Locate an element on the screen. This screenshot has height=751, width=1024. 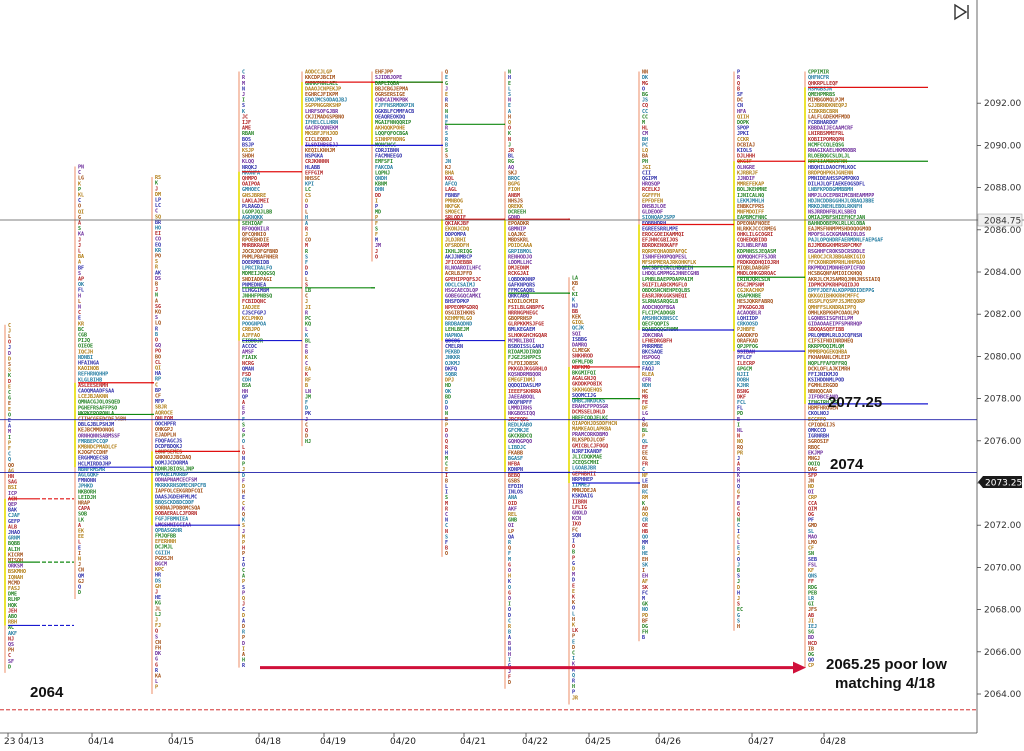
tpo-row: FC is located at coordinates (645, 593).